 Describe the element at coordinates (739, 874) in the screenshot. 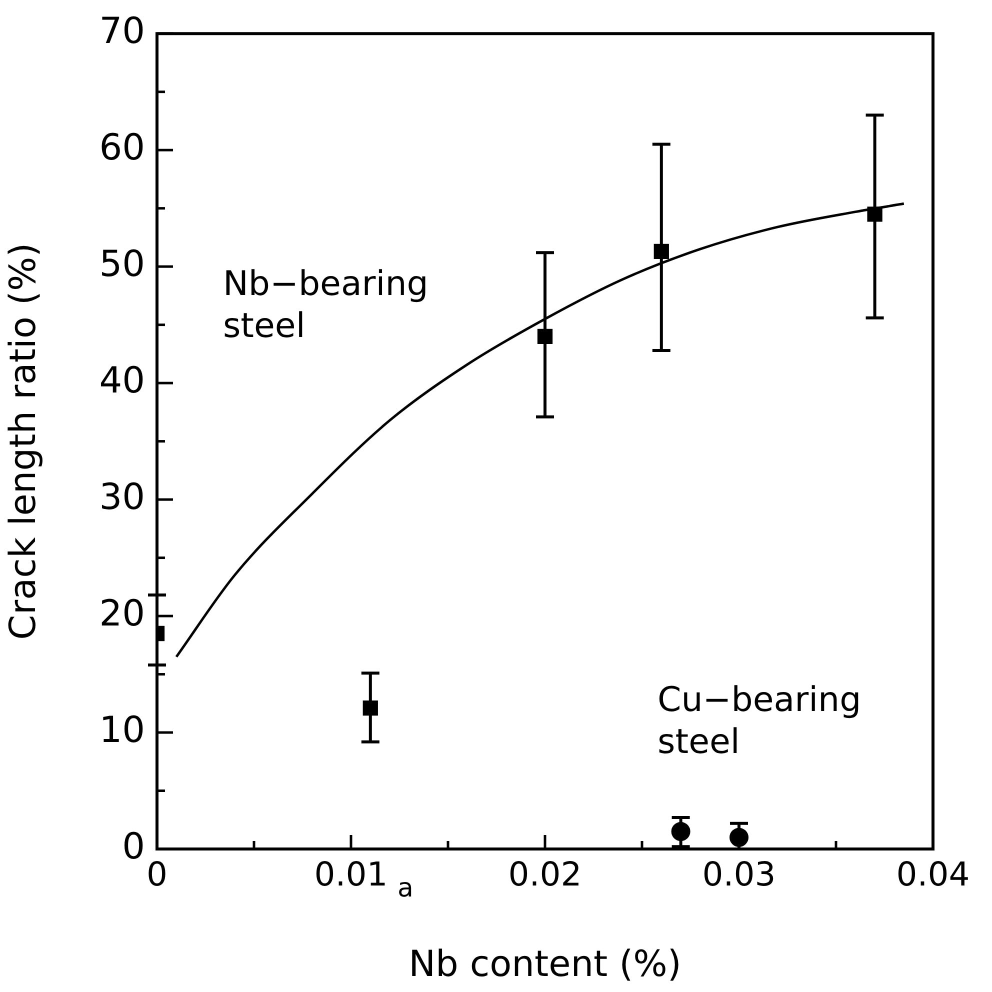

I see `x-tick-label: 0.03` at that location.